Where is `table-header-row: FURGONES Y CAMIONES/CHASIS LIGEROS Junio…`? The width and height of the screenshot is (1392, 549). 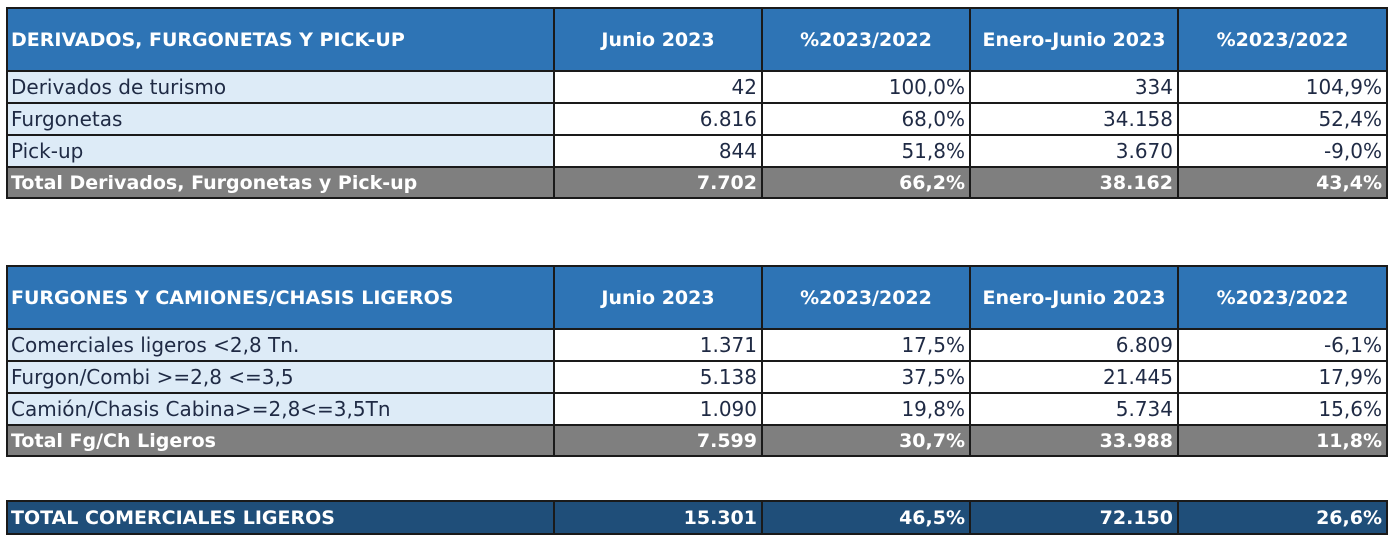
table-header-row: FURGONES Y CAMIONES/CHASIS LIGEROS Junio… is located at coordinates (697, 297).